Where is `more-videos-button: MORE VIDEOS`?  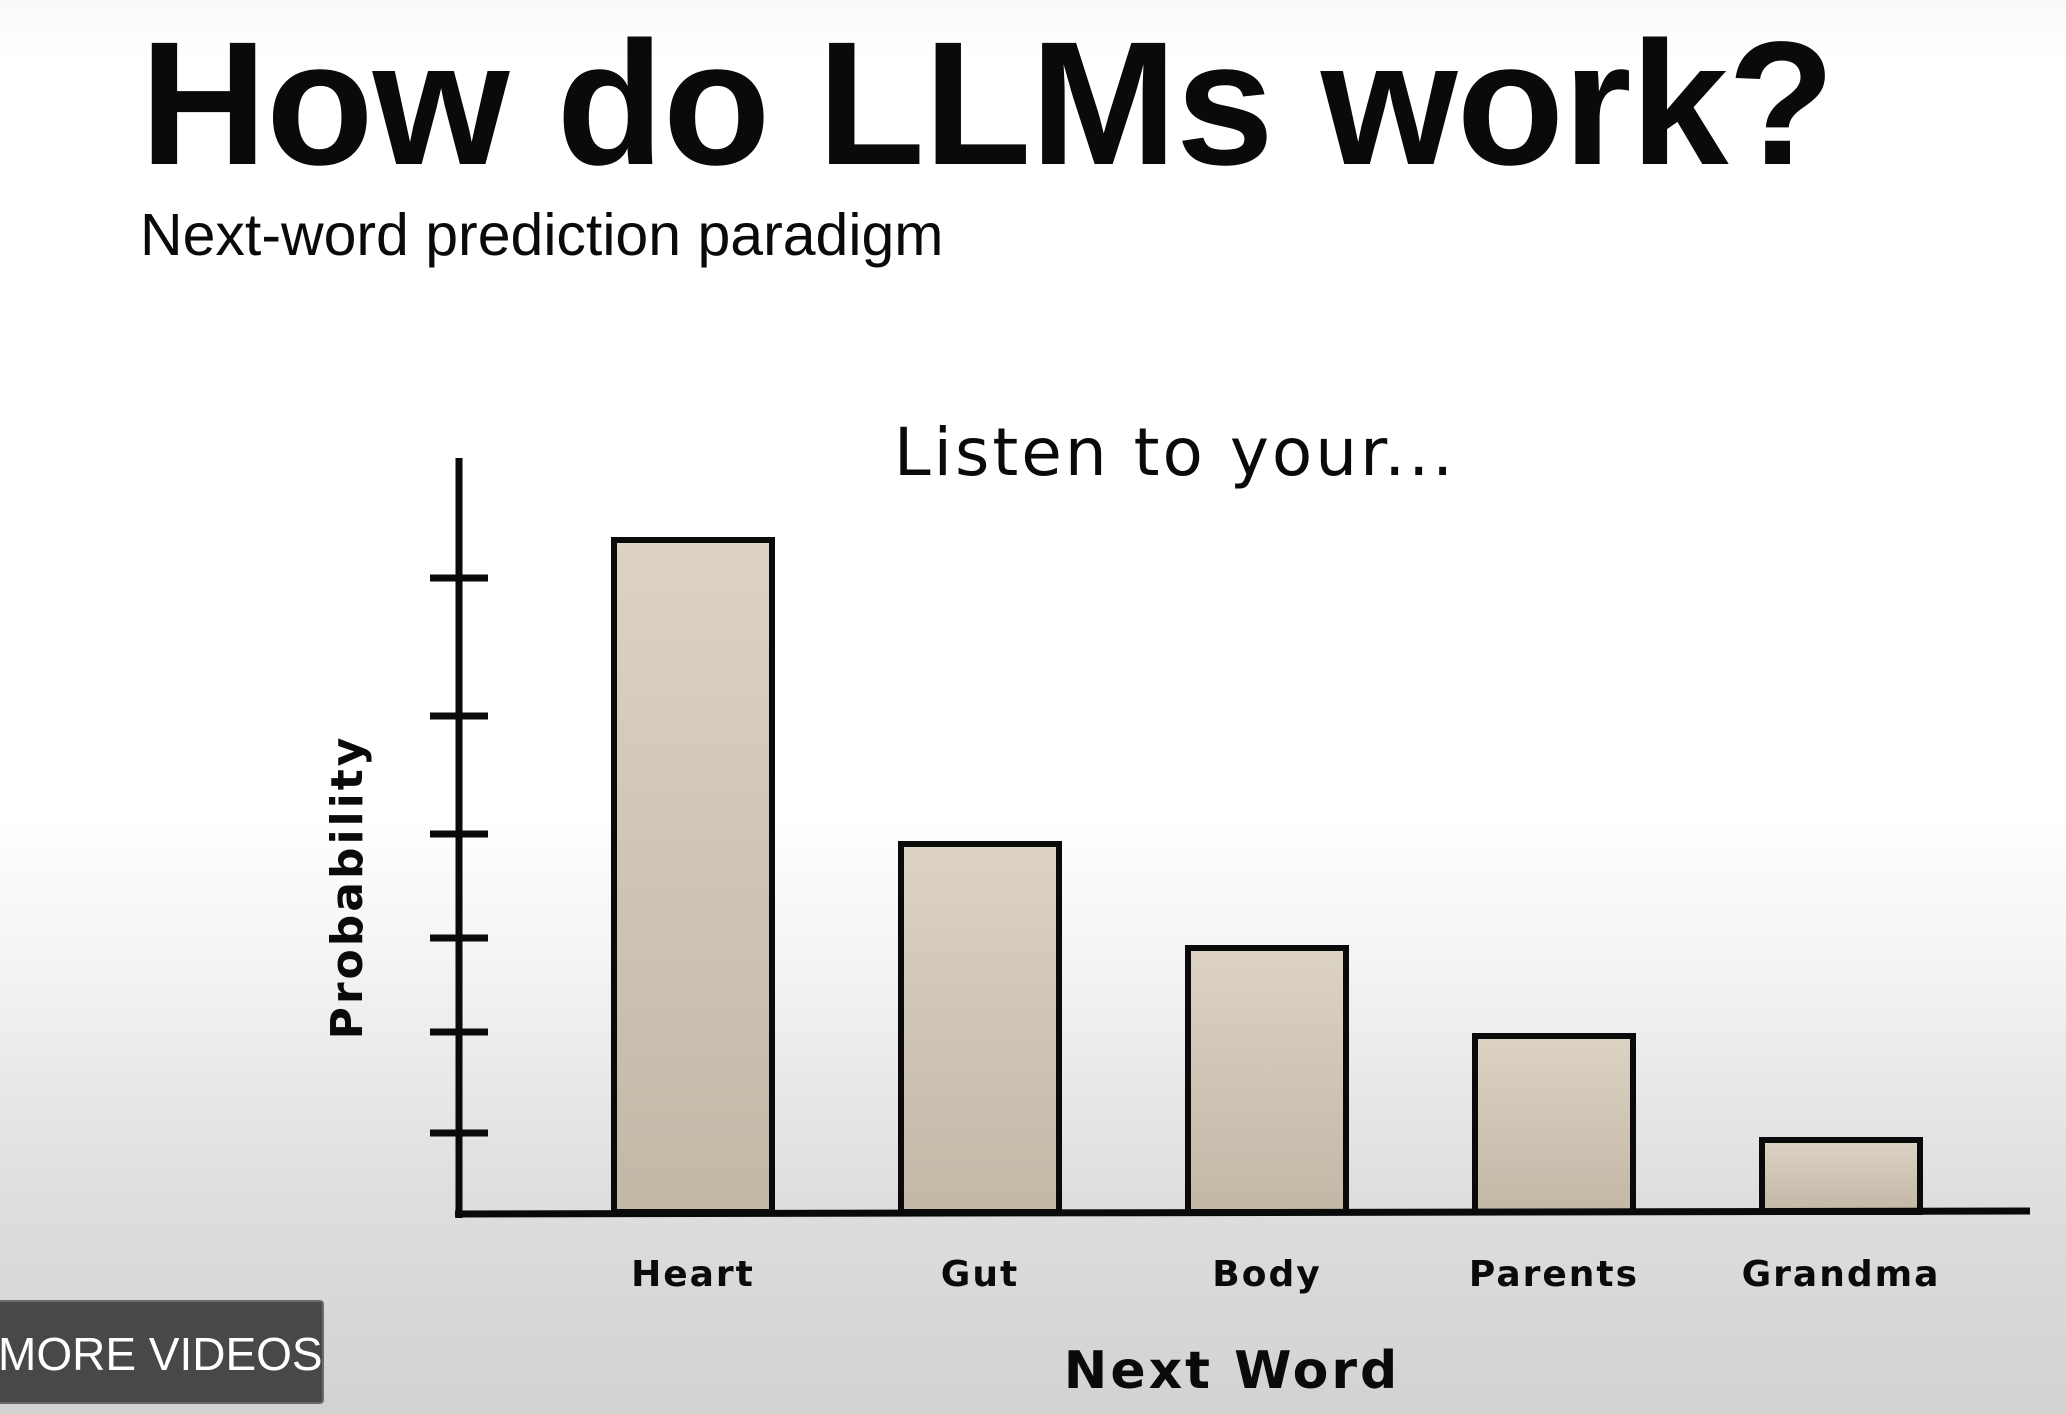 more-videos-button: MORE VIDEOS is located at coordinates (162, 1352).